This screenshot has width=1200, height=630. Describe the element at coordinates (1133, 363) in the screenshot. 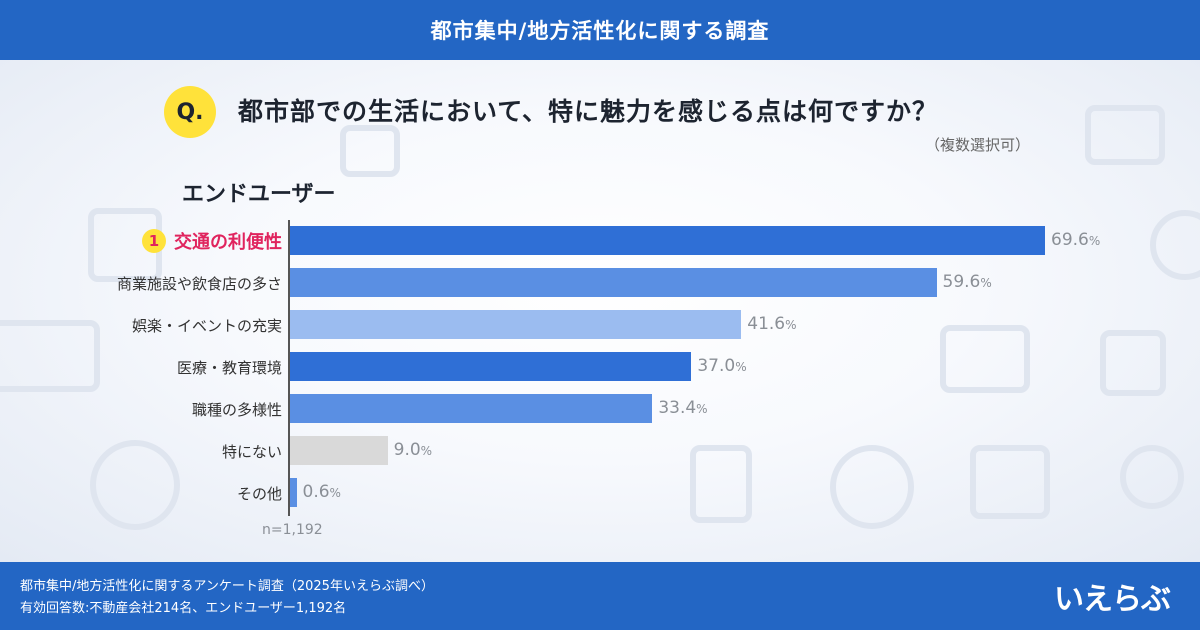

I see `bg-map-icon` at that location.